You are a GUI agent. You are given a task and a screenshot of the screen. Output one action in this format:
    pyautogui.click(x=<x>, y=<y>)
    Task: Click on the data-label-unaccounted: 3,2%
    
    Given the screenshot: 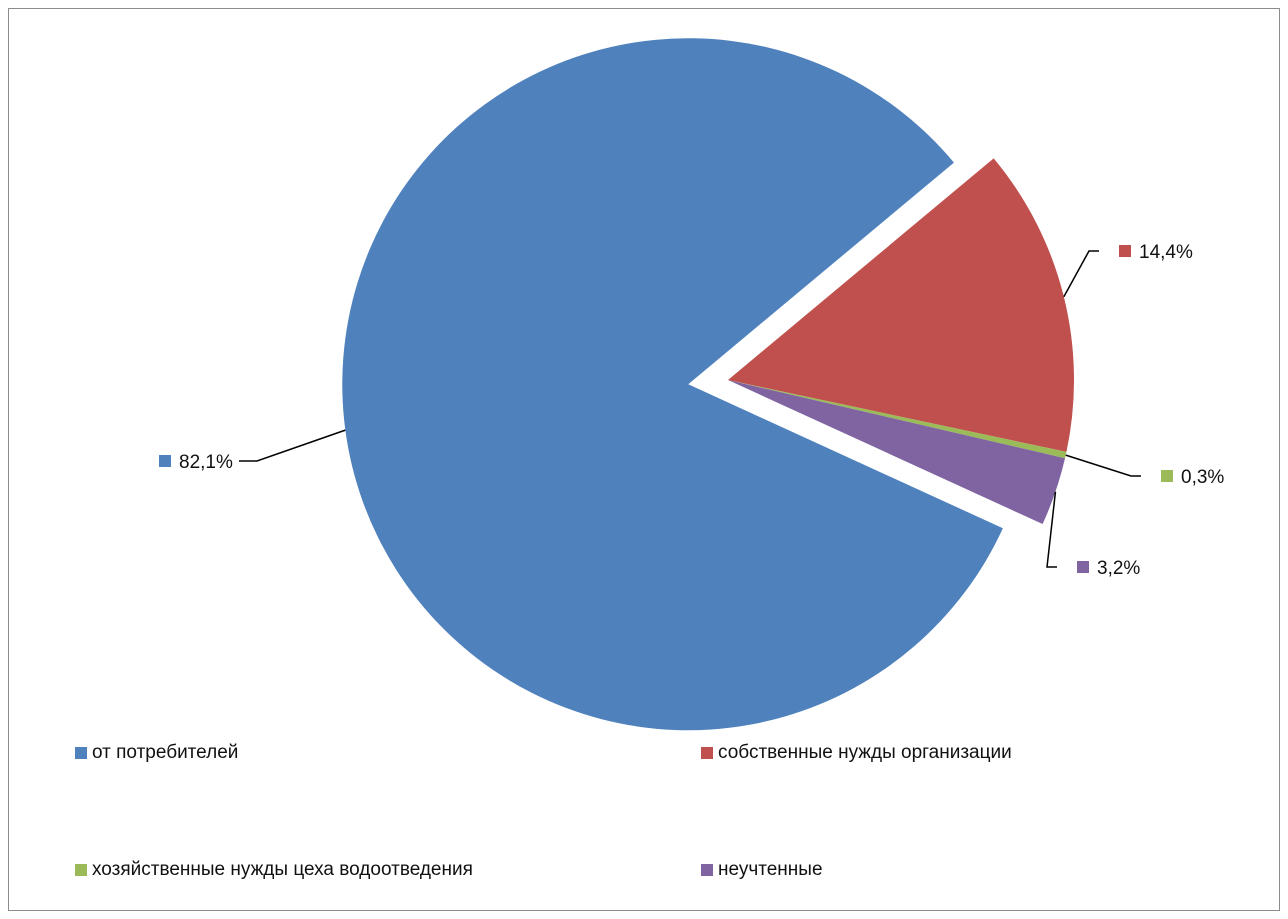 What is the action you would take?
    pyautogui.click(x=1118, y=568)
    